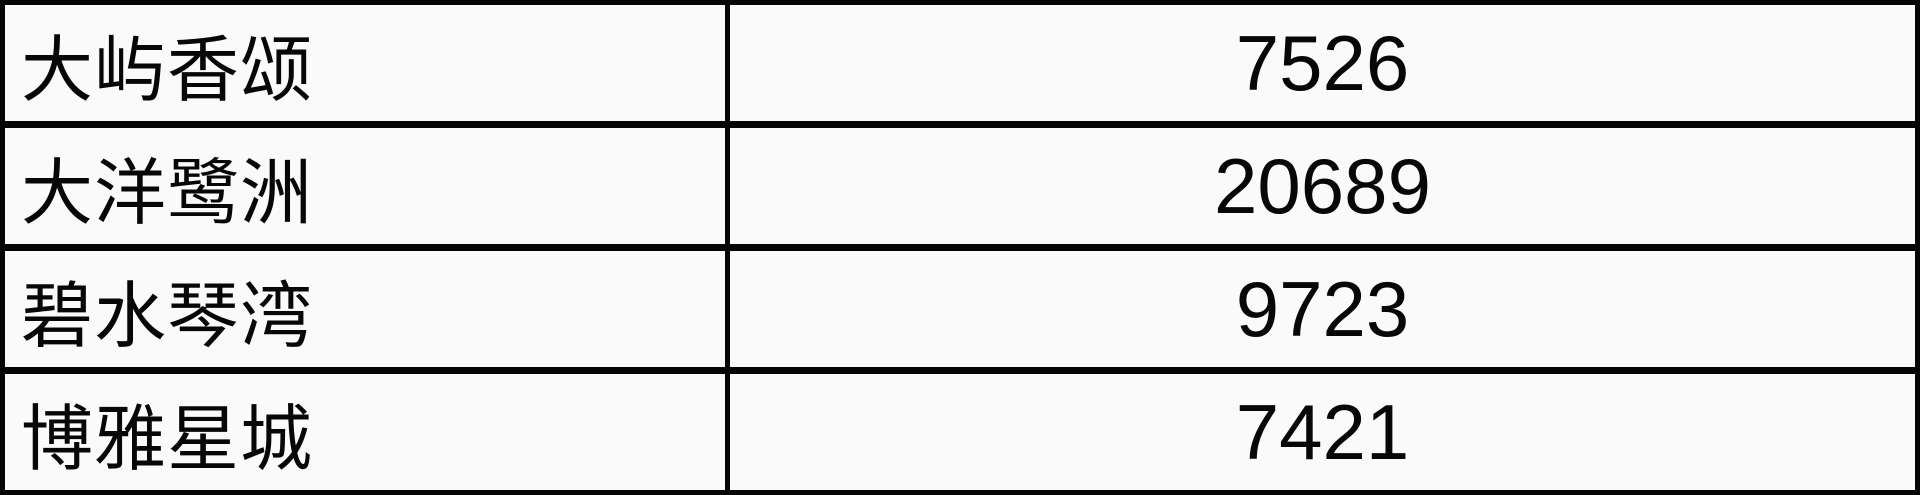 The image size is (1920, 495). What do you see at coordinates (1322, 309) in the screenshot?
I see `table-cell-value-row3: 9723` at bounding box center [1322, 309].